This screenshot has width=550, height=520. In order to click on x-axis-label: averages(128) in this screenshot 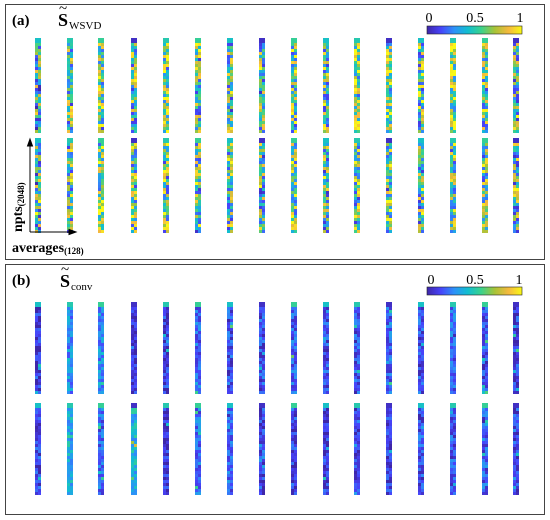, I will do `click(48, 248)`.